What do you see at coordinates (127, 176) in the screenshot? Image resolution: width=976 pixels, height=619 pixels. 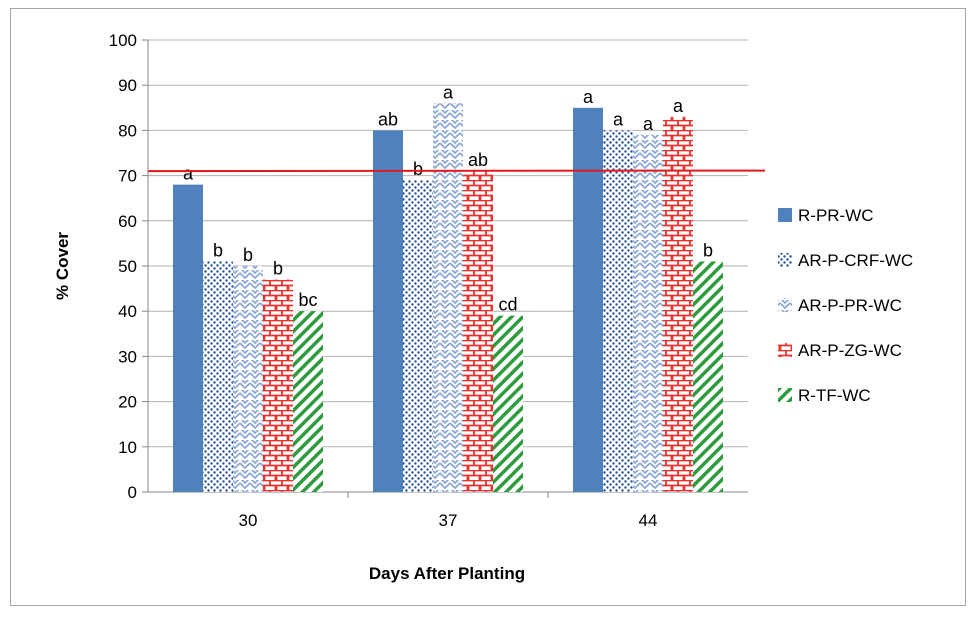 I see `y-tick-label: 70` at bounding box center [127, 176].